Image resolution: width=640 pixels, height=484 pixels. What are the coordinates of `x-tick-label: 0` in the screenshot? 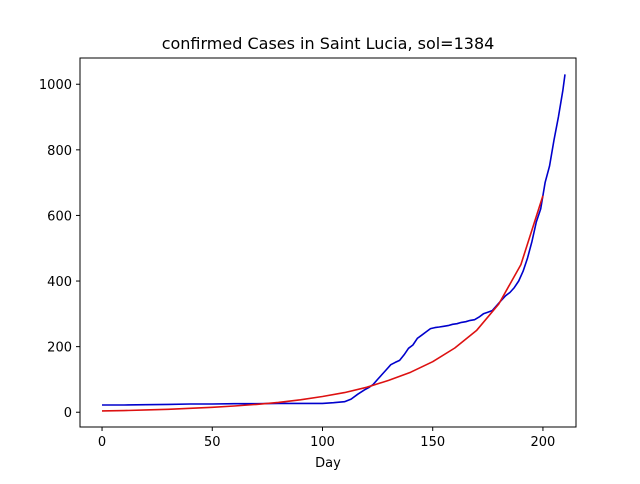 It's located at (102, 442).